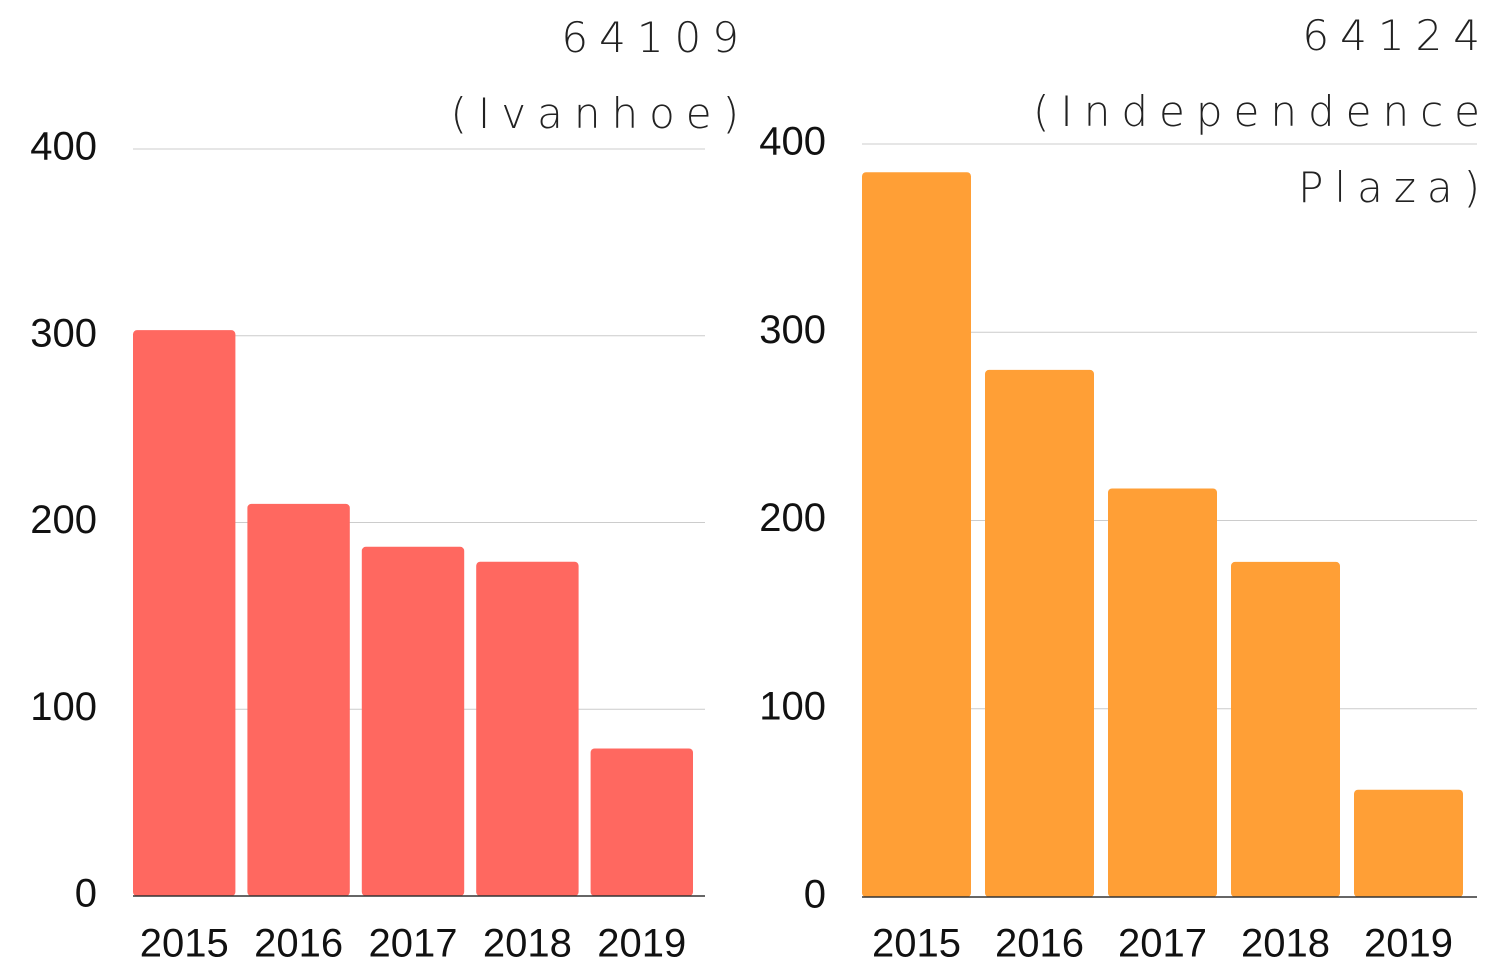  Describe the element at coordinates (1261, 111) in the screenshot. I see `chart-title: 64124 (Independence Plaza)` at that location.